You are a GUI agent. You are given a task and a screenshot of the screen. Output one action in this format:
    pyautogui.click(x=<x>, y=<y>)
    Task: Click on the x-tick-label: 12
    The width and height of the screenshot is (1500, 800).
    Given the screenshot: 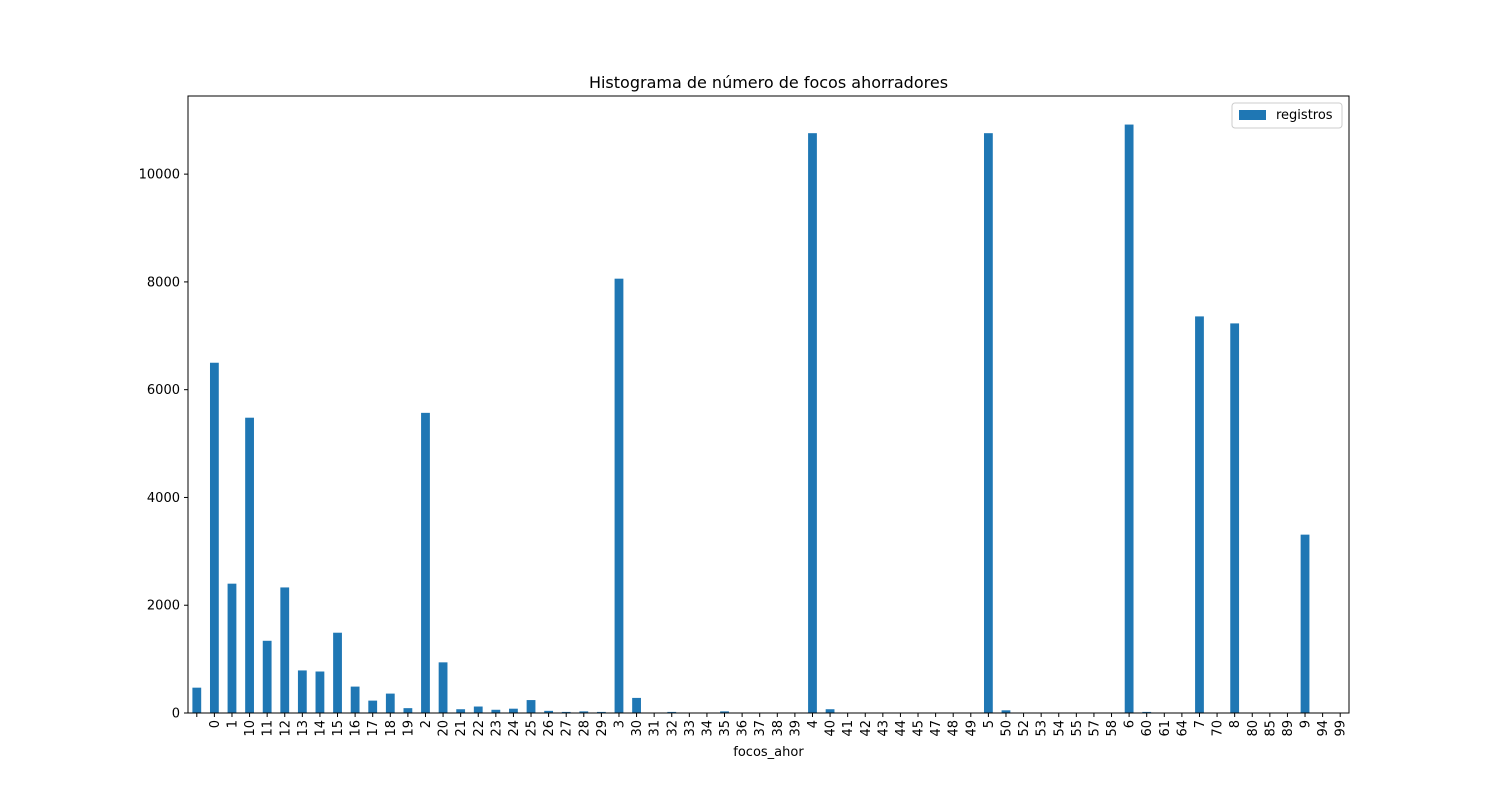 What is the action you would take?
    pyautogui.click(x=285, y=728)
    